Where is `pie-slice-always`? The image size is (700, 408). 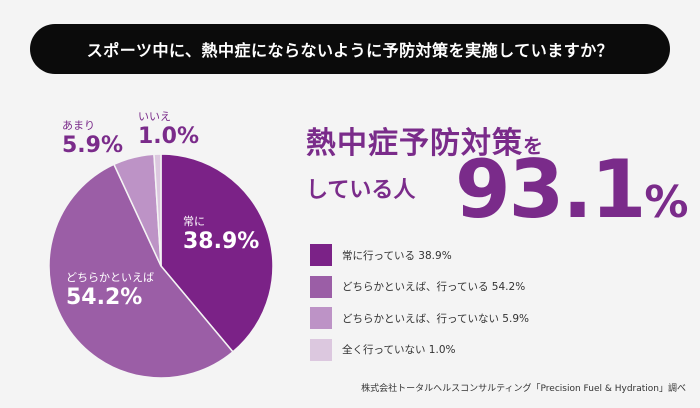
pie-slice-always is located at coordinates (217, 253).